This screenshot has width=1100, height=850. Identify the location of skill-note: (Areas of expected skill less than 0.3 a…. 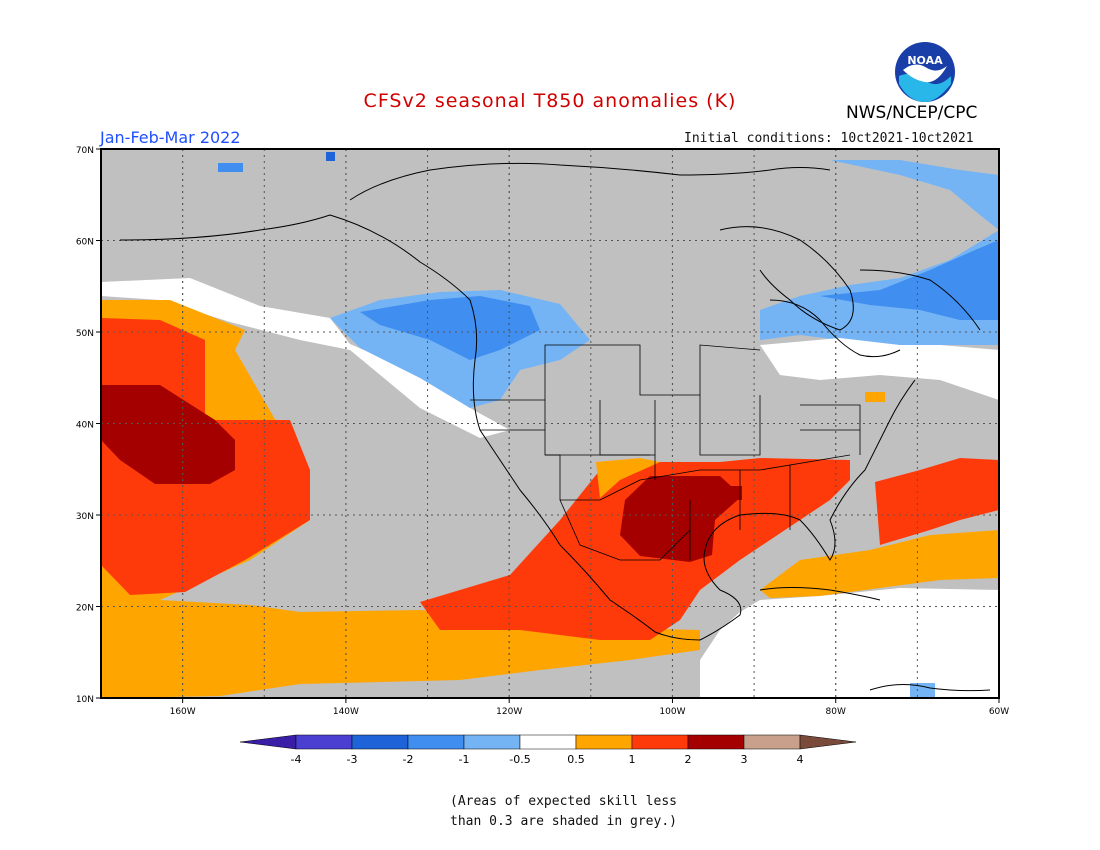
(600, 812).